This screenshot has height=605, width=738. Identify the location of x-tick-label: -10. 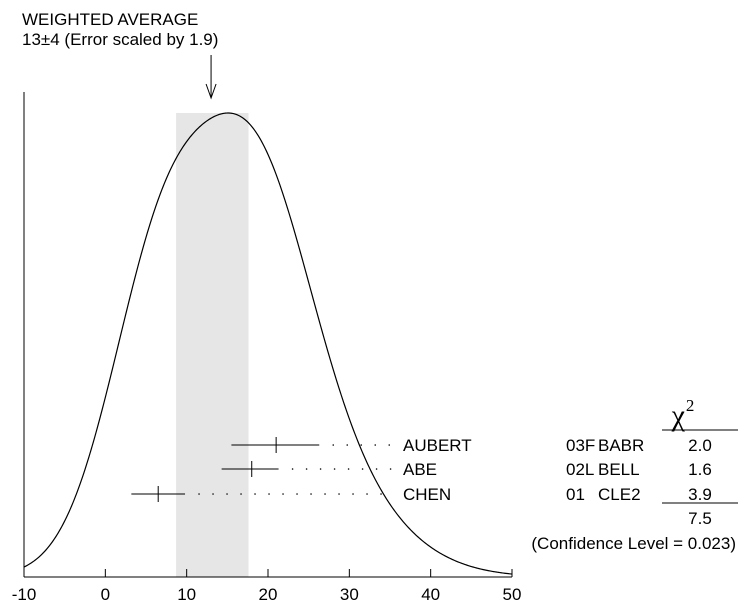
(24, 594).